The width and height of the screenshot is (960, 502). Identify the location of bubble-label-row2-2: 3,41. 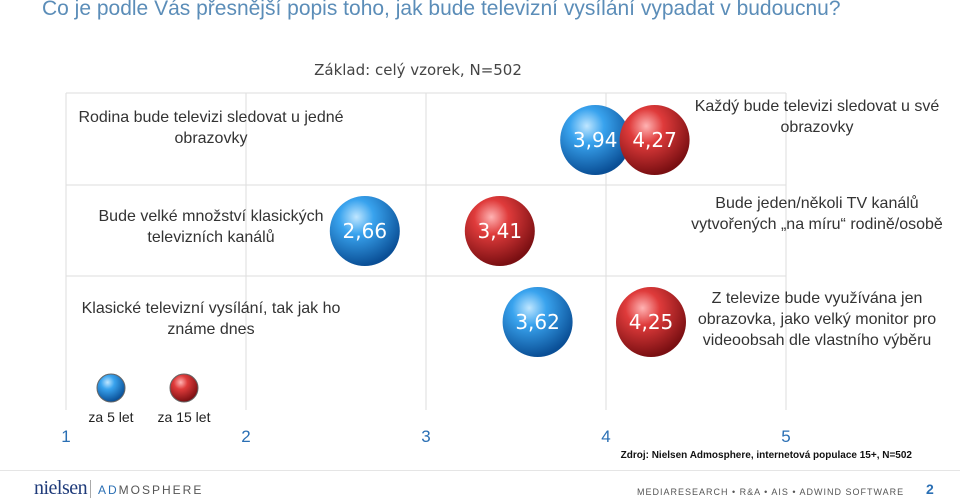
(500, 231).